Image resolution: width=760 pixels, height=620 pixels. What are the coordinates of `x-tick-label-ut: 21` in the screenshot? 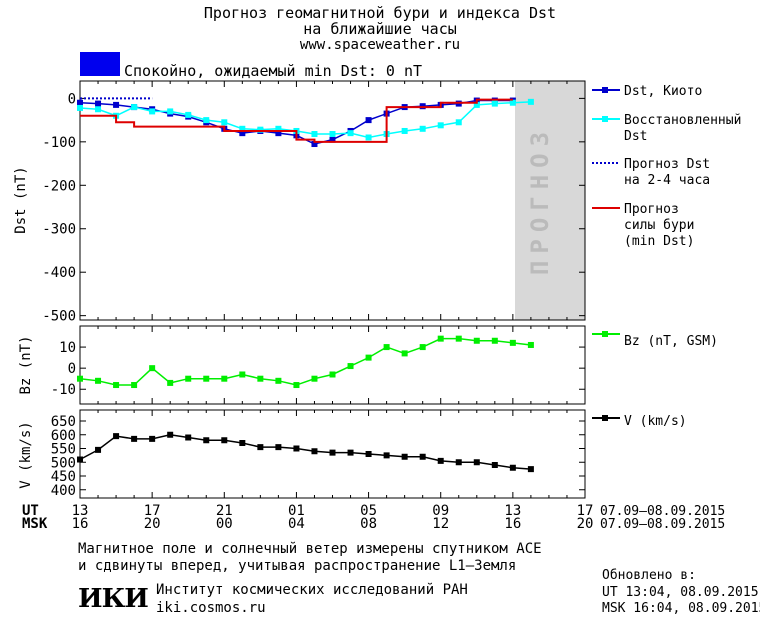 It's located at (224, 511).